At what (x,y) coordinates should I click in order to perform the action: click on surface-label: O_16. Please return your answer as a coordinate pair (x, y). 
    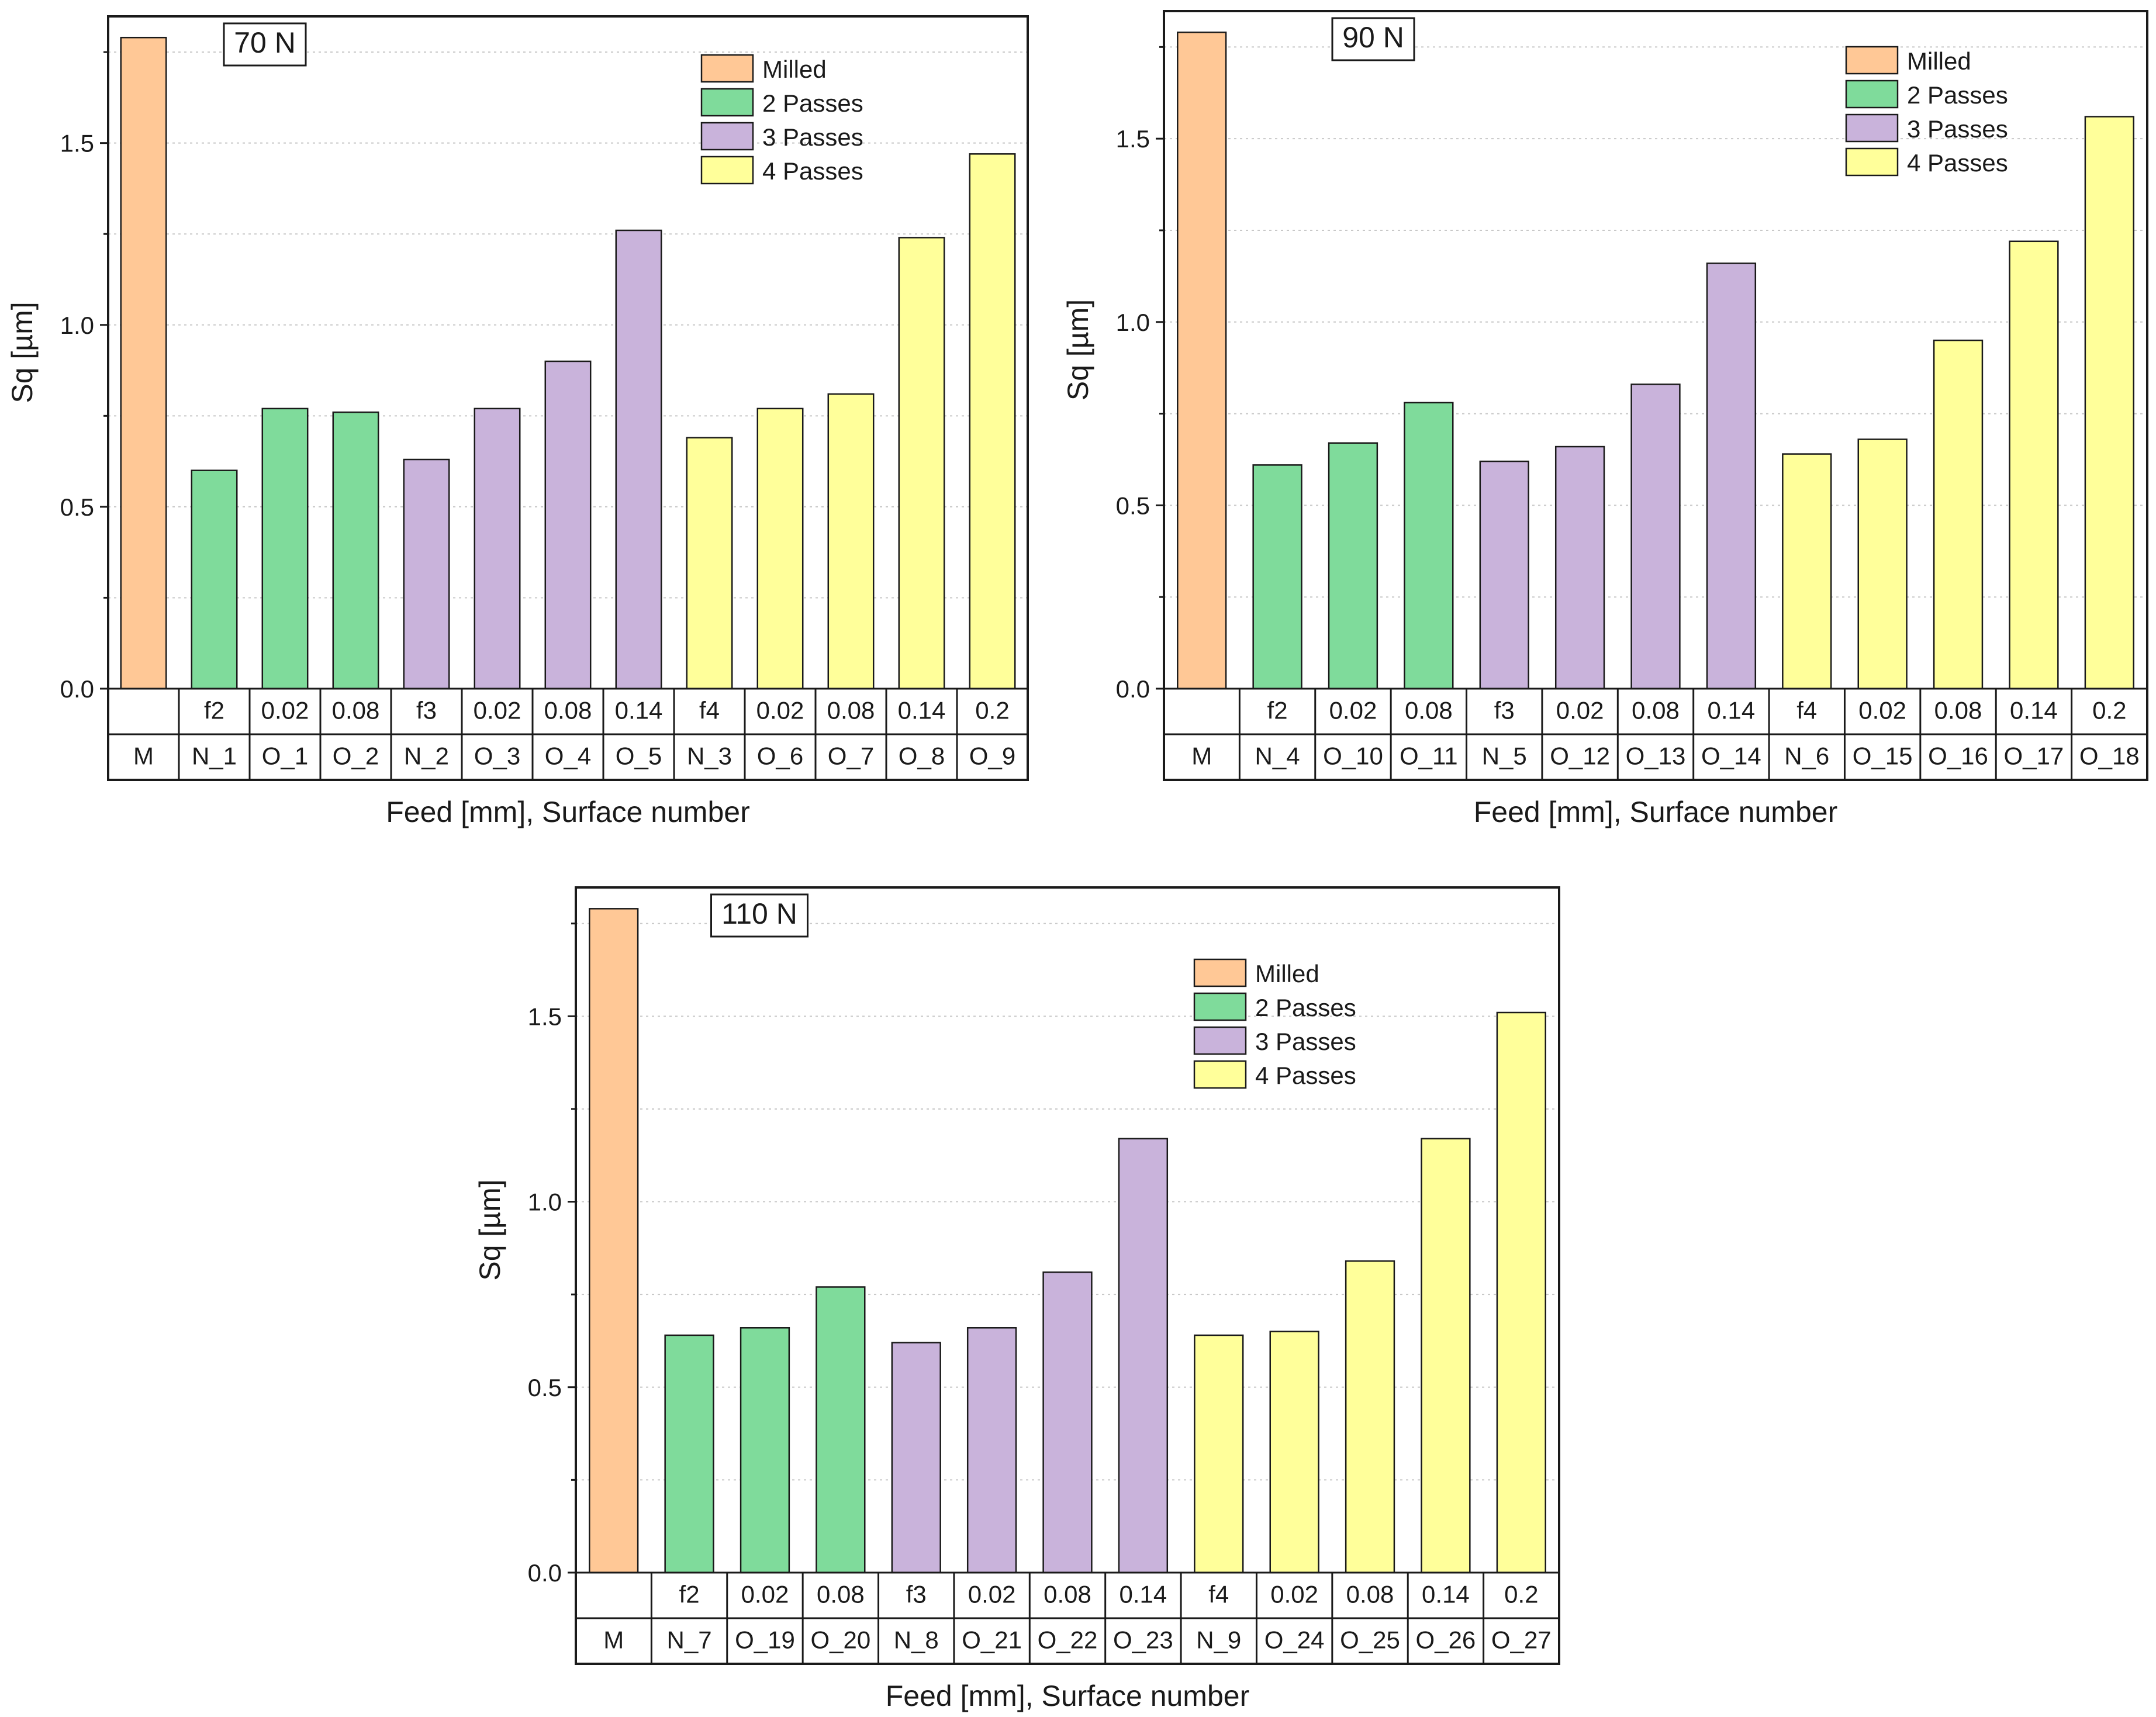
    Looking at the image, I should click on (1958, 755).